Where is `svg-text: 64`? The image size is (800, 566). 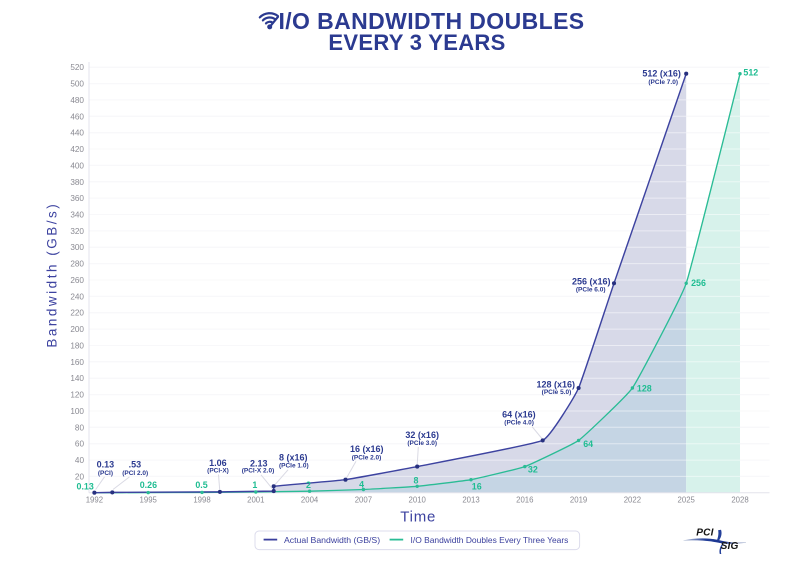
svg-text: 64 is located at coordinates (588, 444).